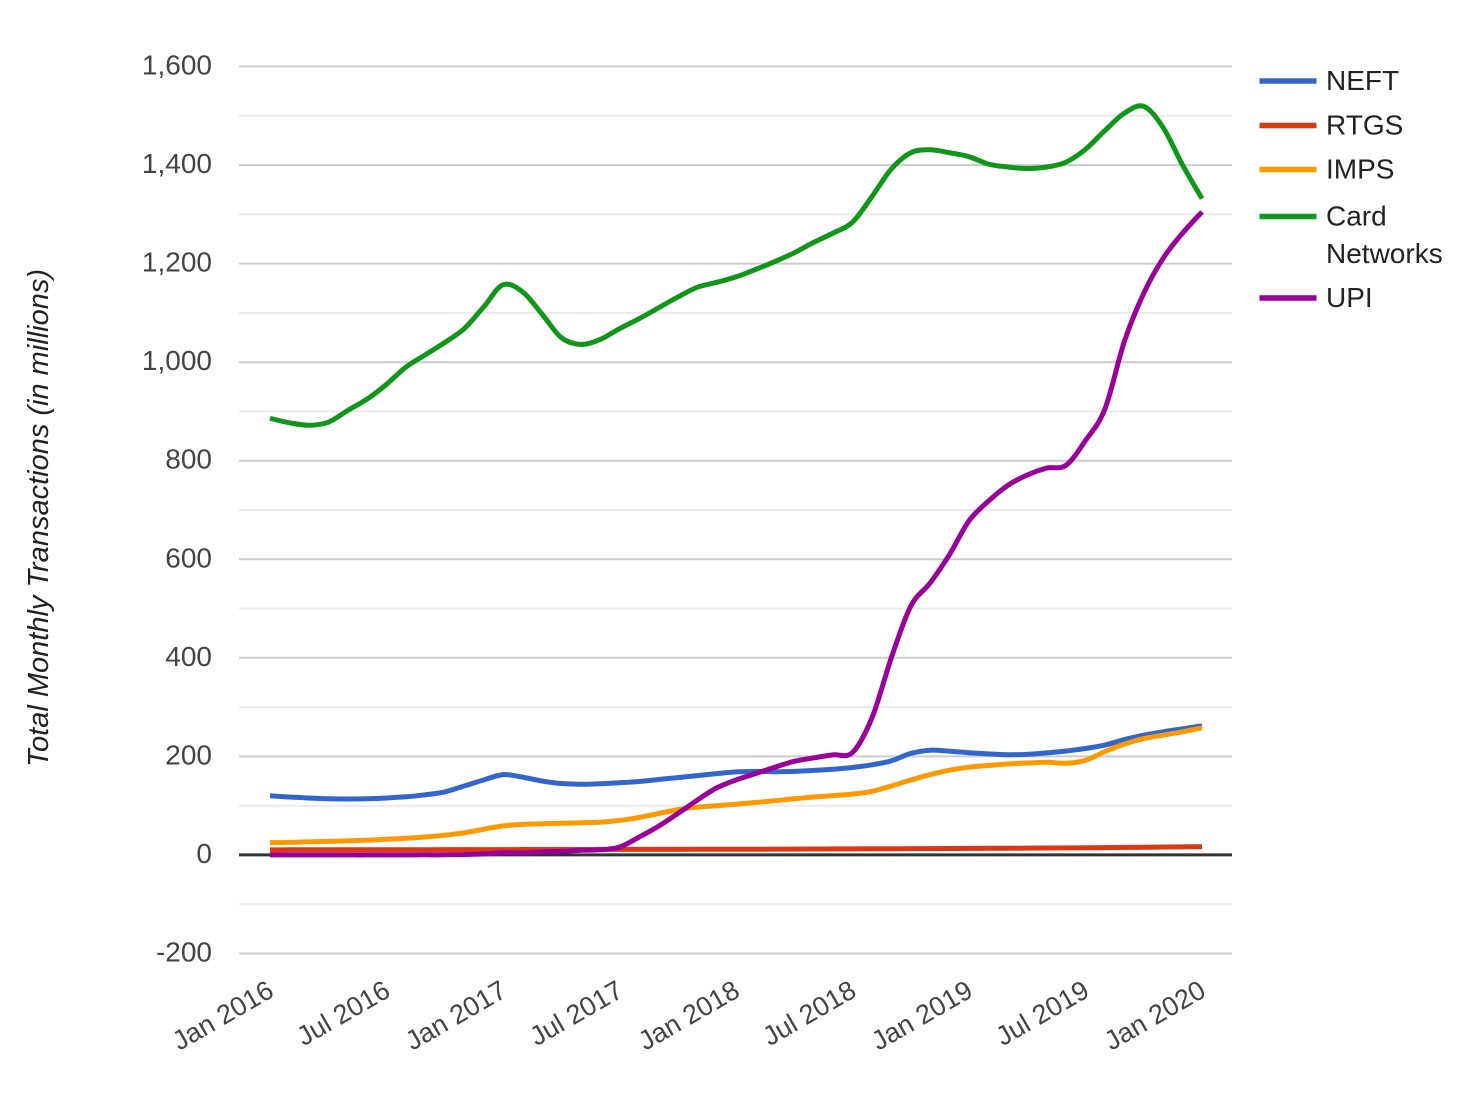 Image resolution: width=1468 pixels, height=1093 pixels. Describe the element at coordinates (177, 262) in the screenshot. I see `svg-text: 1,200` at that location.